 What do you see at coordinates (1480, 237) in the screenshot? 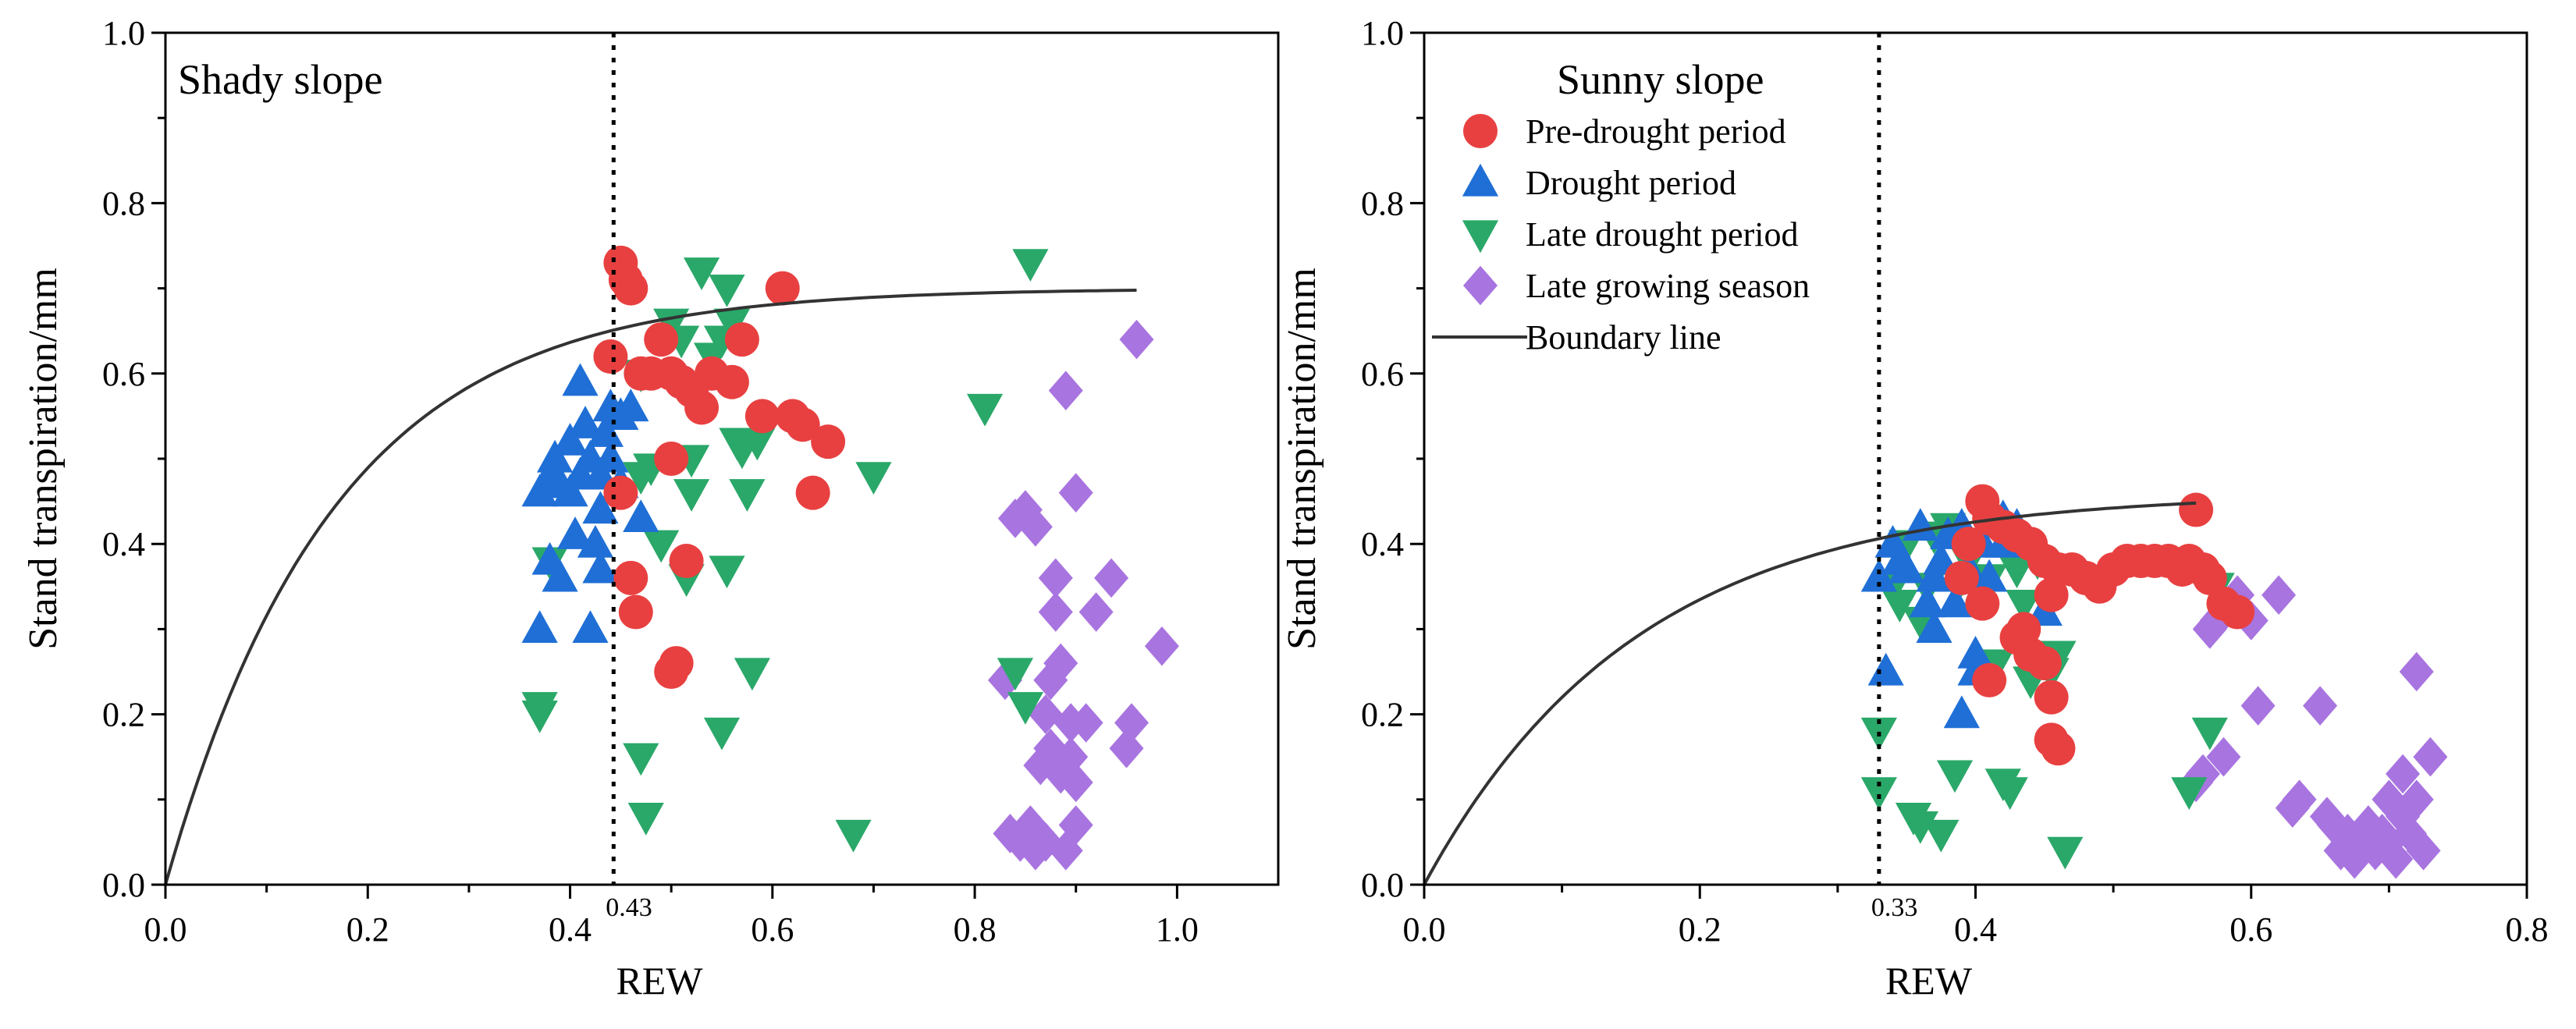
I see `legend-marker-triangle-down` at bounding box center [1480, 237].